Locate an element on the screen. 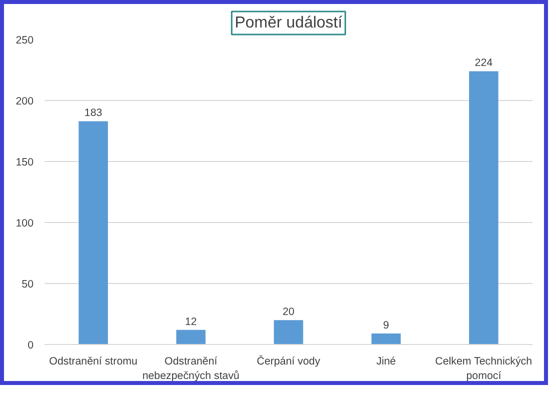 The height and width of the screenshot is (393, 556). y-tick-label: 50 is located at coordinates (28, 284).